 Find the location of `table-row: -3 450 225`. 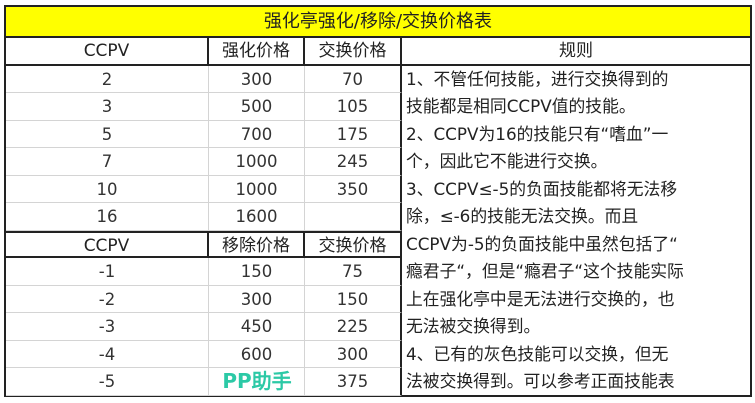

table-row: -3 450 225 is located at coordinates (204, 327).